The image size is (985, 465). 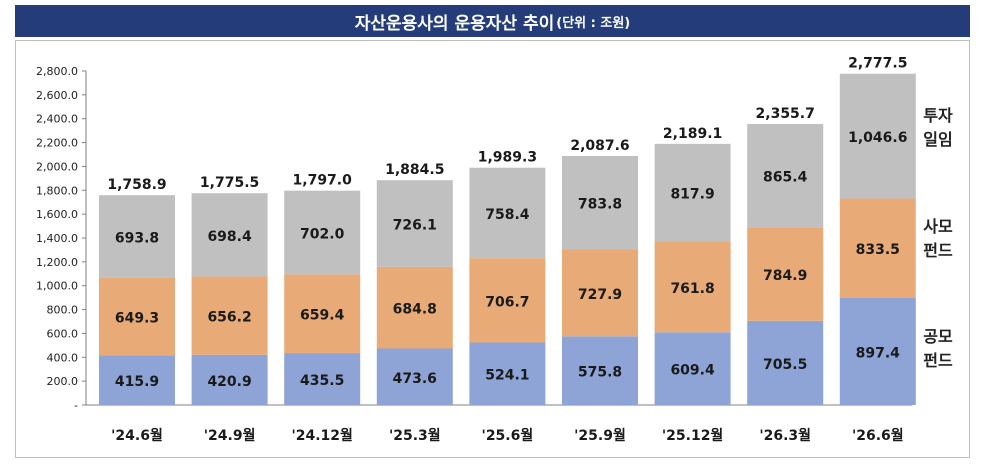 What do you see at coordinates (877, 64) in the screenshot?
I see `data-label-total: 2,777.5` at bounding box center [877, 64].